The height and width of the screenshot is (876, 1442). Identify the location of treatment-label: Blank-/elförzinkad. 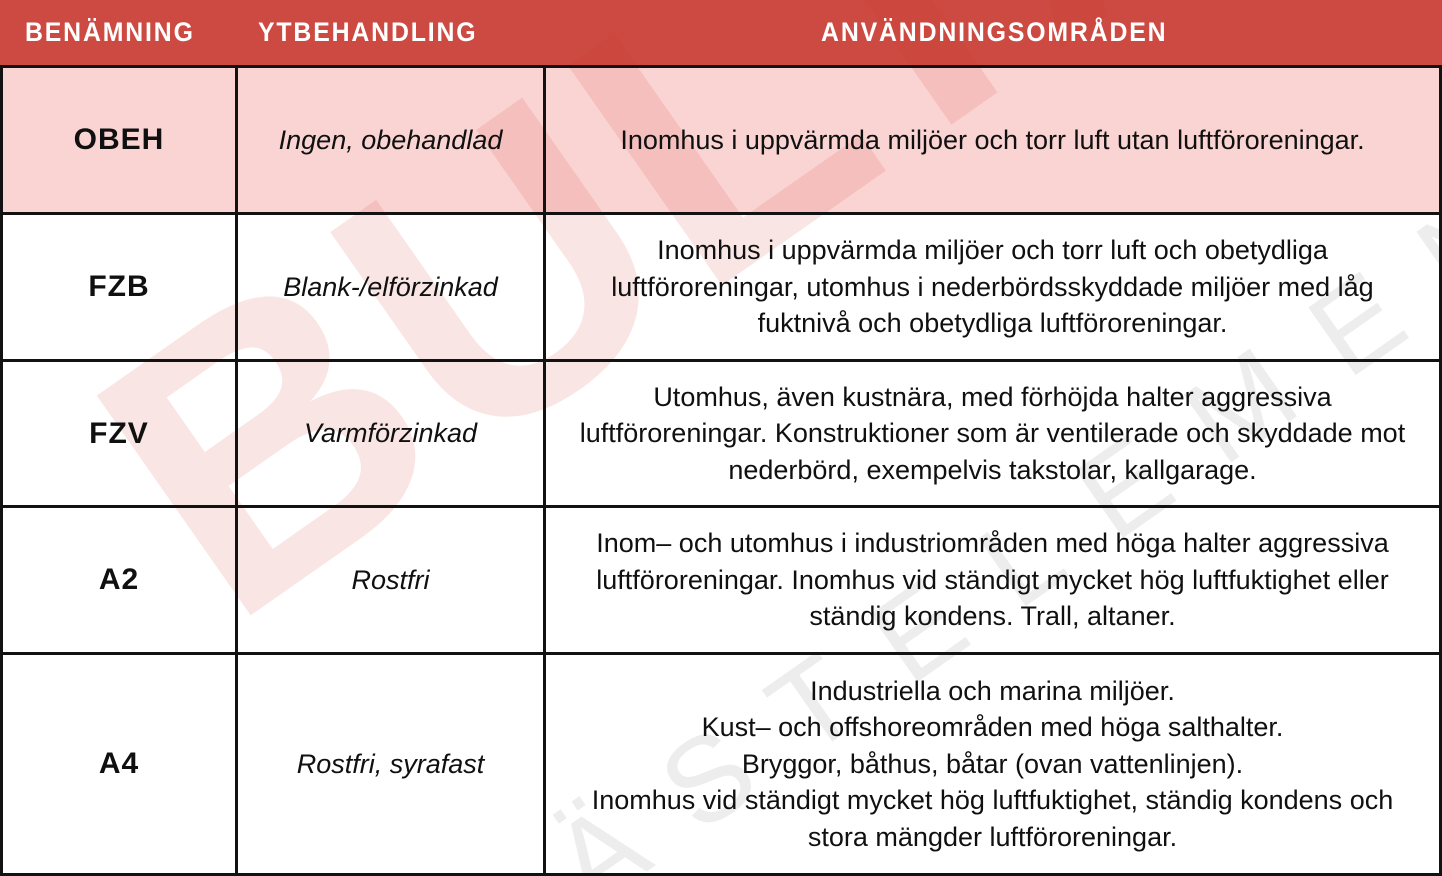
(390, 286).